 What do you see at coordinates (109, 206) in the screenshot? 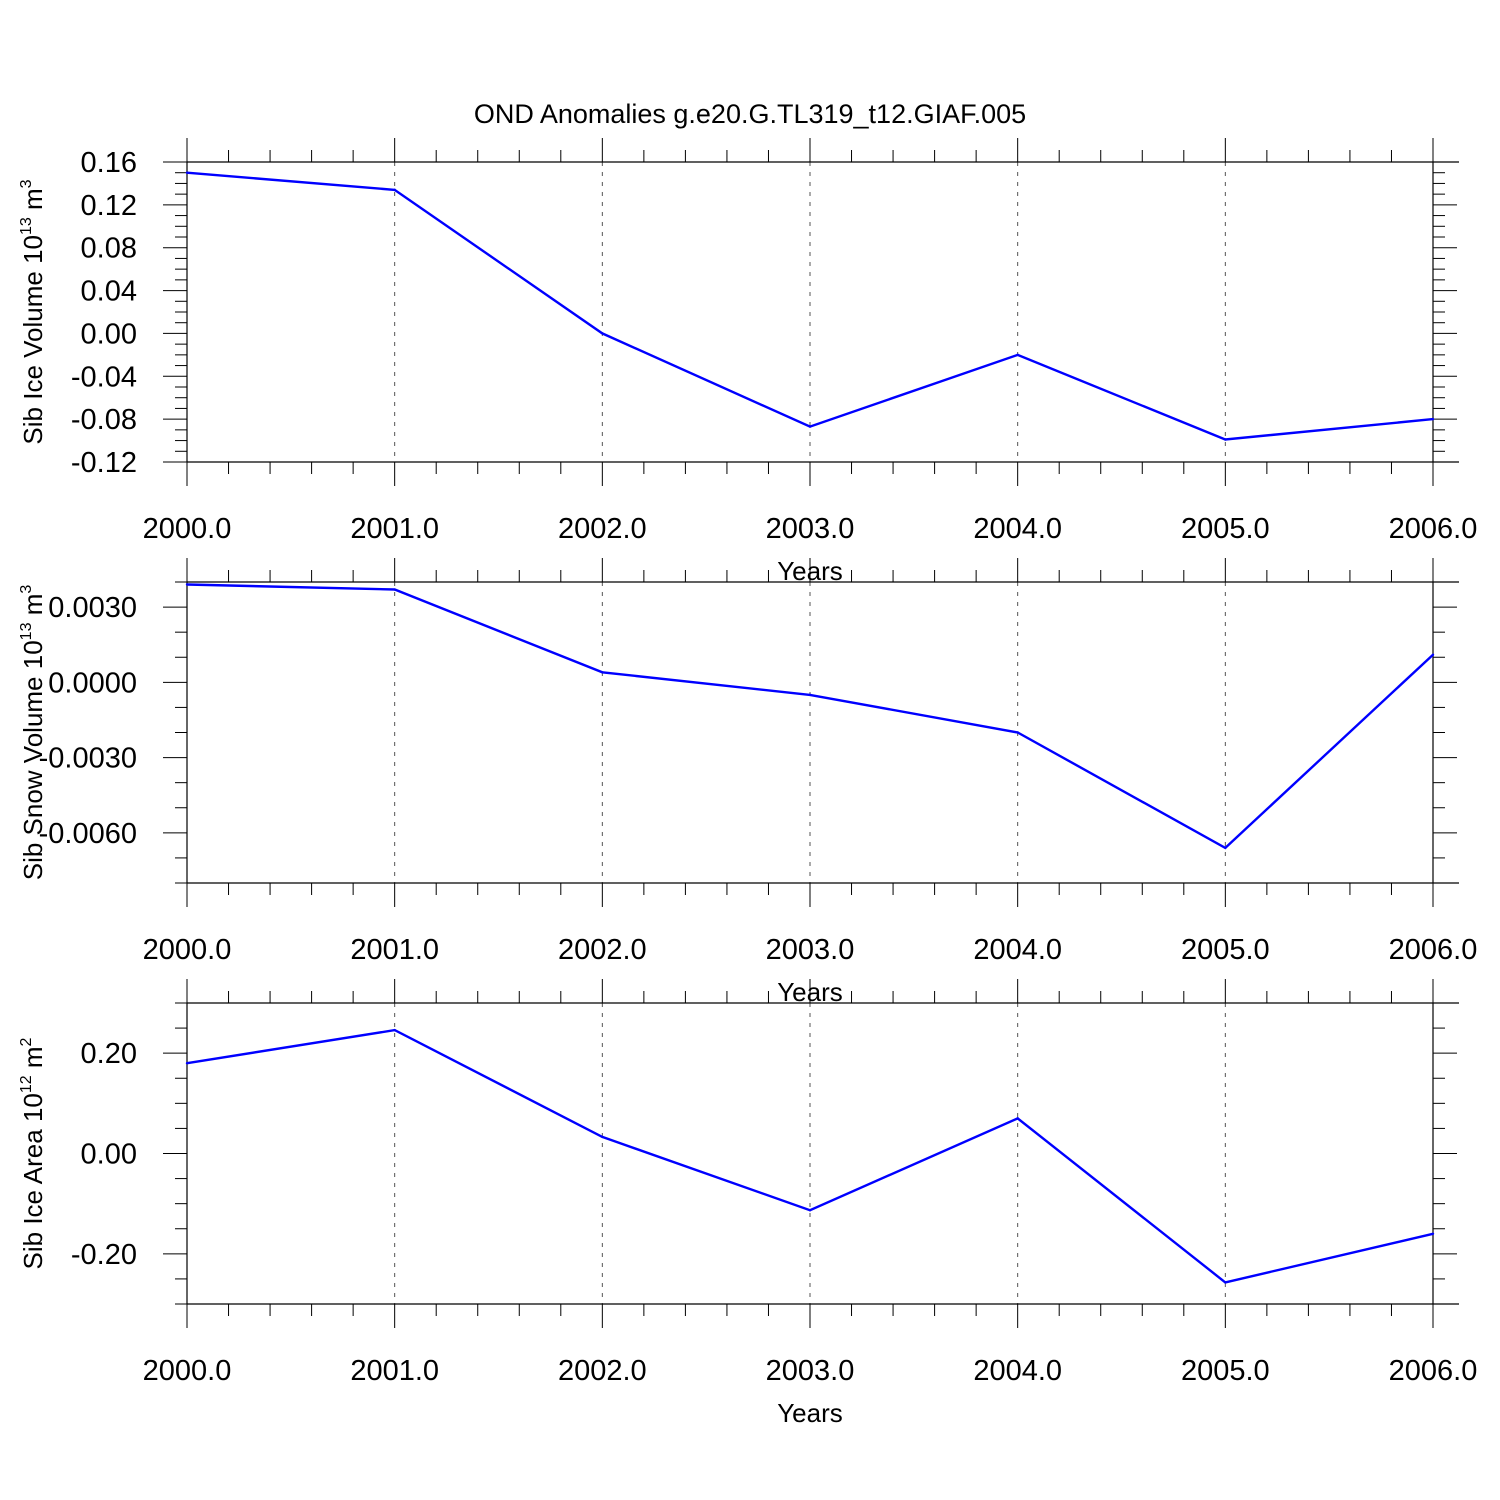
I see `y-tick-label: 0.12` at bounding box center [109, 206].